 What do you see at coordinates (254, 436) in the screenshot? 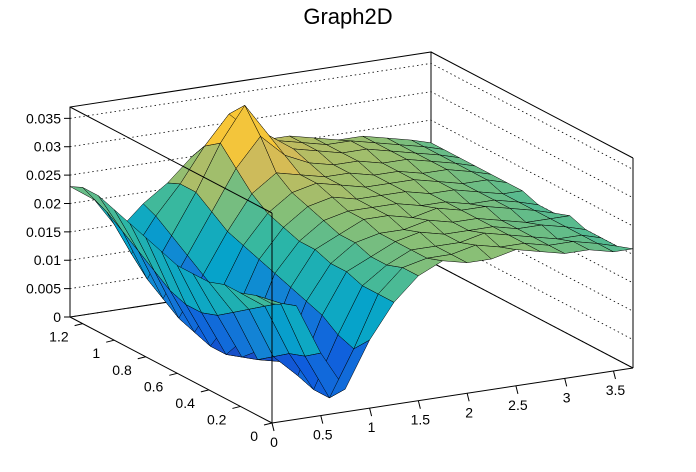
I see `y-tick-label: 0` at bounding box center [254, 436].